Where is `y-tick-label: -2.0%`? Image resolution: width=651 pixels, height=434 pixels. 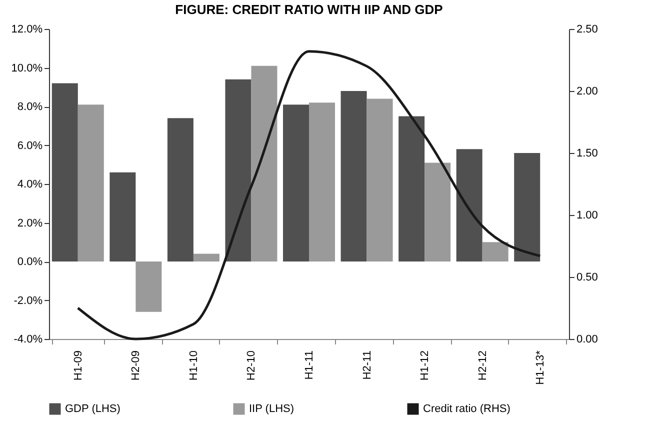 y-tick-label: -2.0% is located at coordinates (28, 300).